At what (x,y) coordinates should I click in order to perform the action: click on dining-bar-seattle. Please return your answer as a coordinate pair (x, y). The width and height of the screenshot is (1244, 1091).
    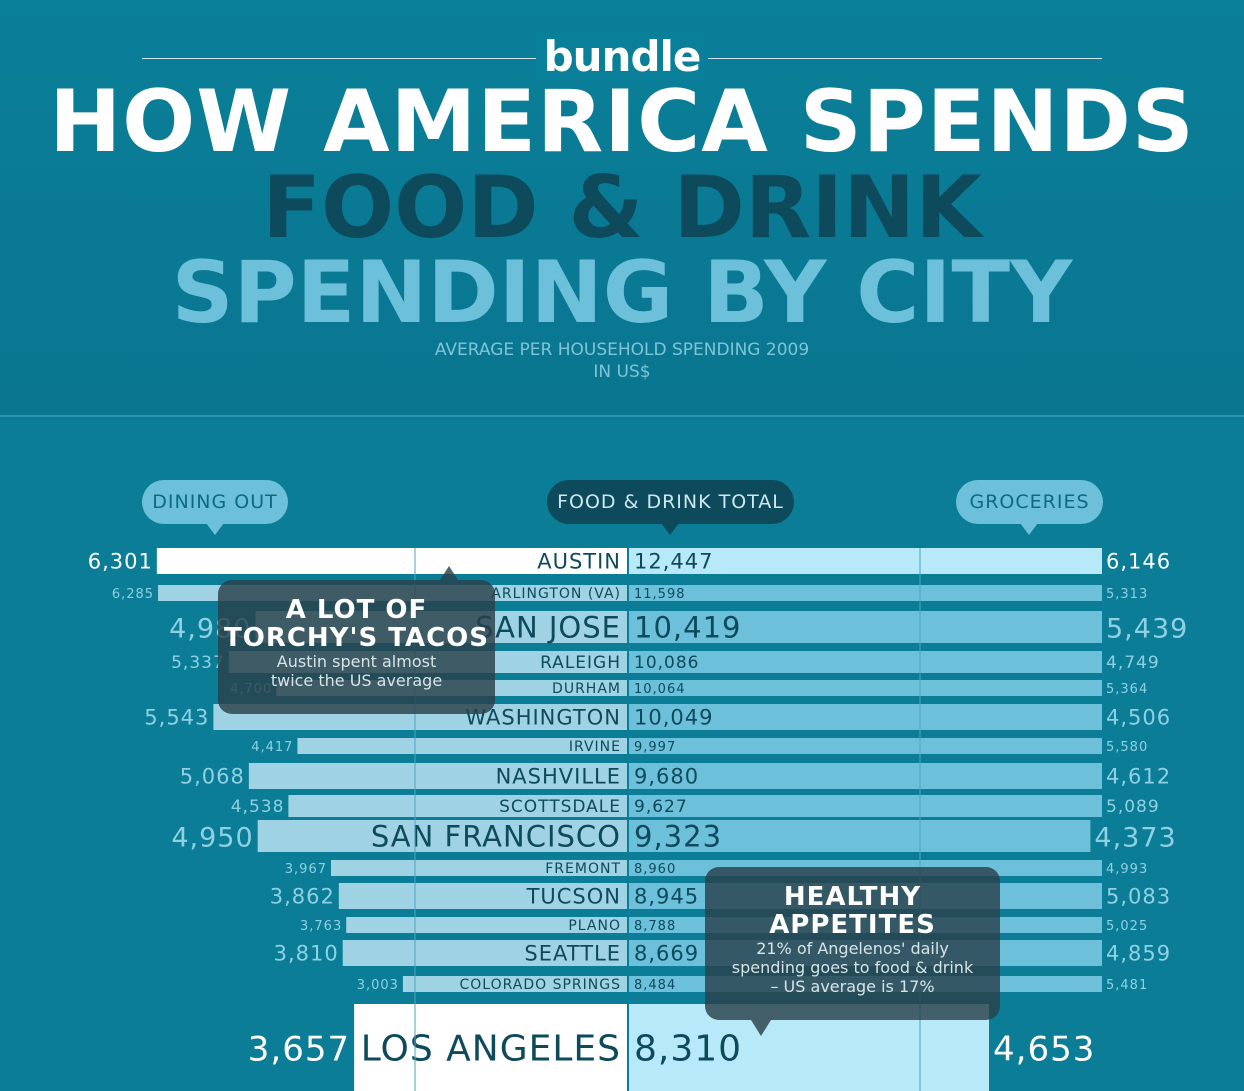
    Looking at the image, I should click on (484, 953).